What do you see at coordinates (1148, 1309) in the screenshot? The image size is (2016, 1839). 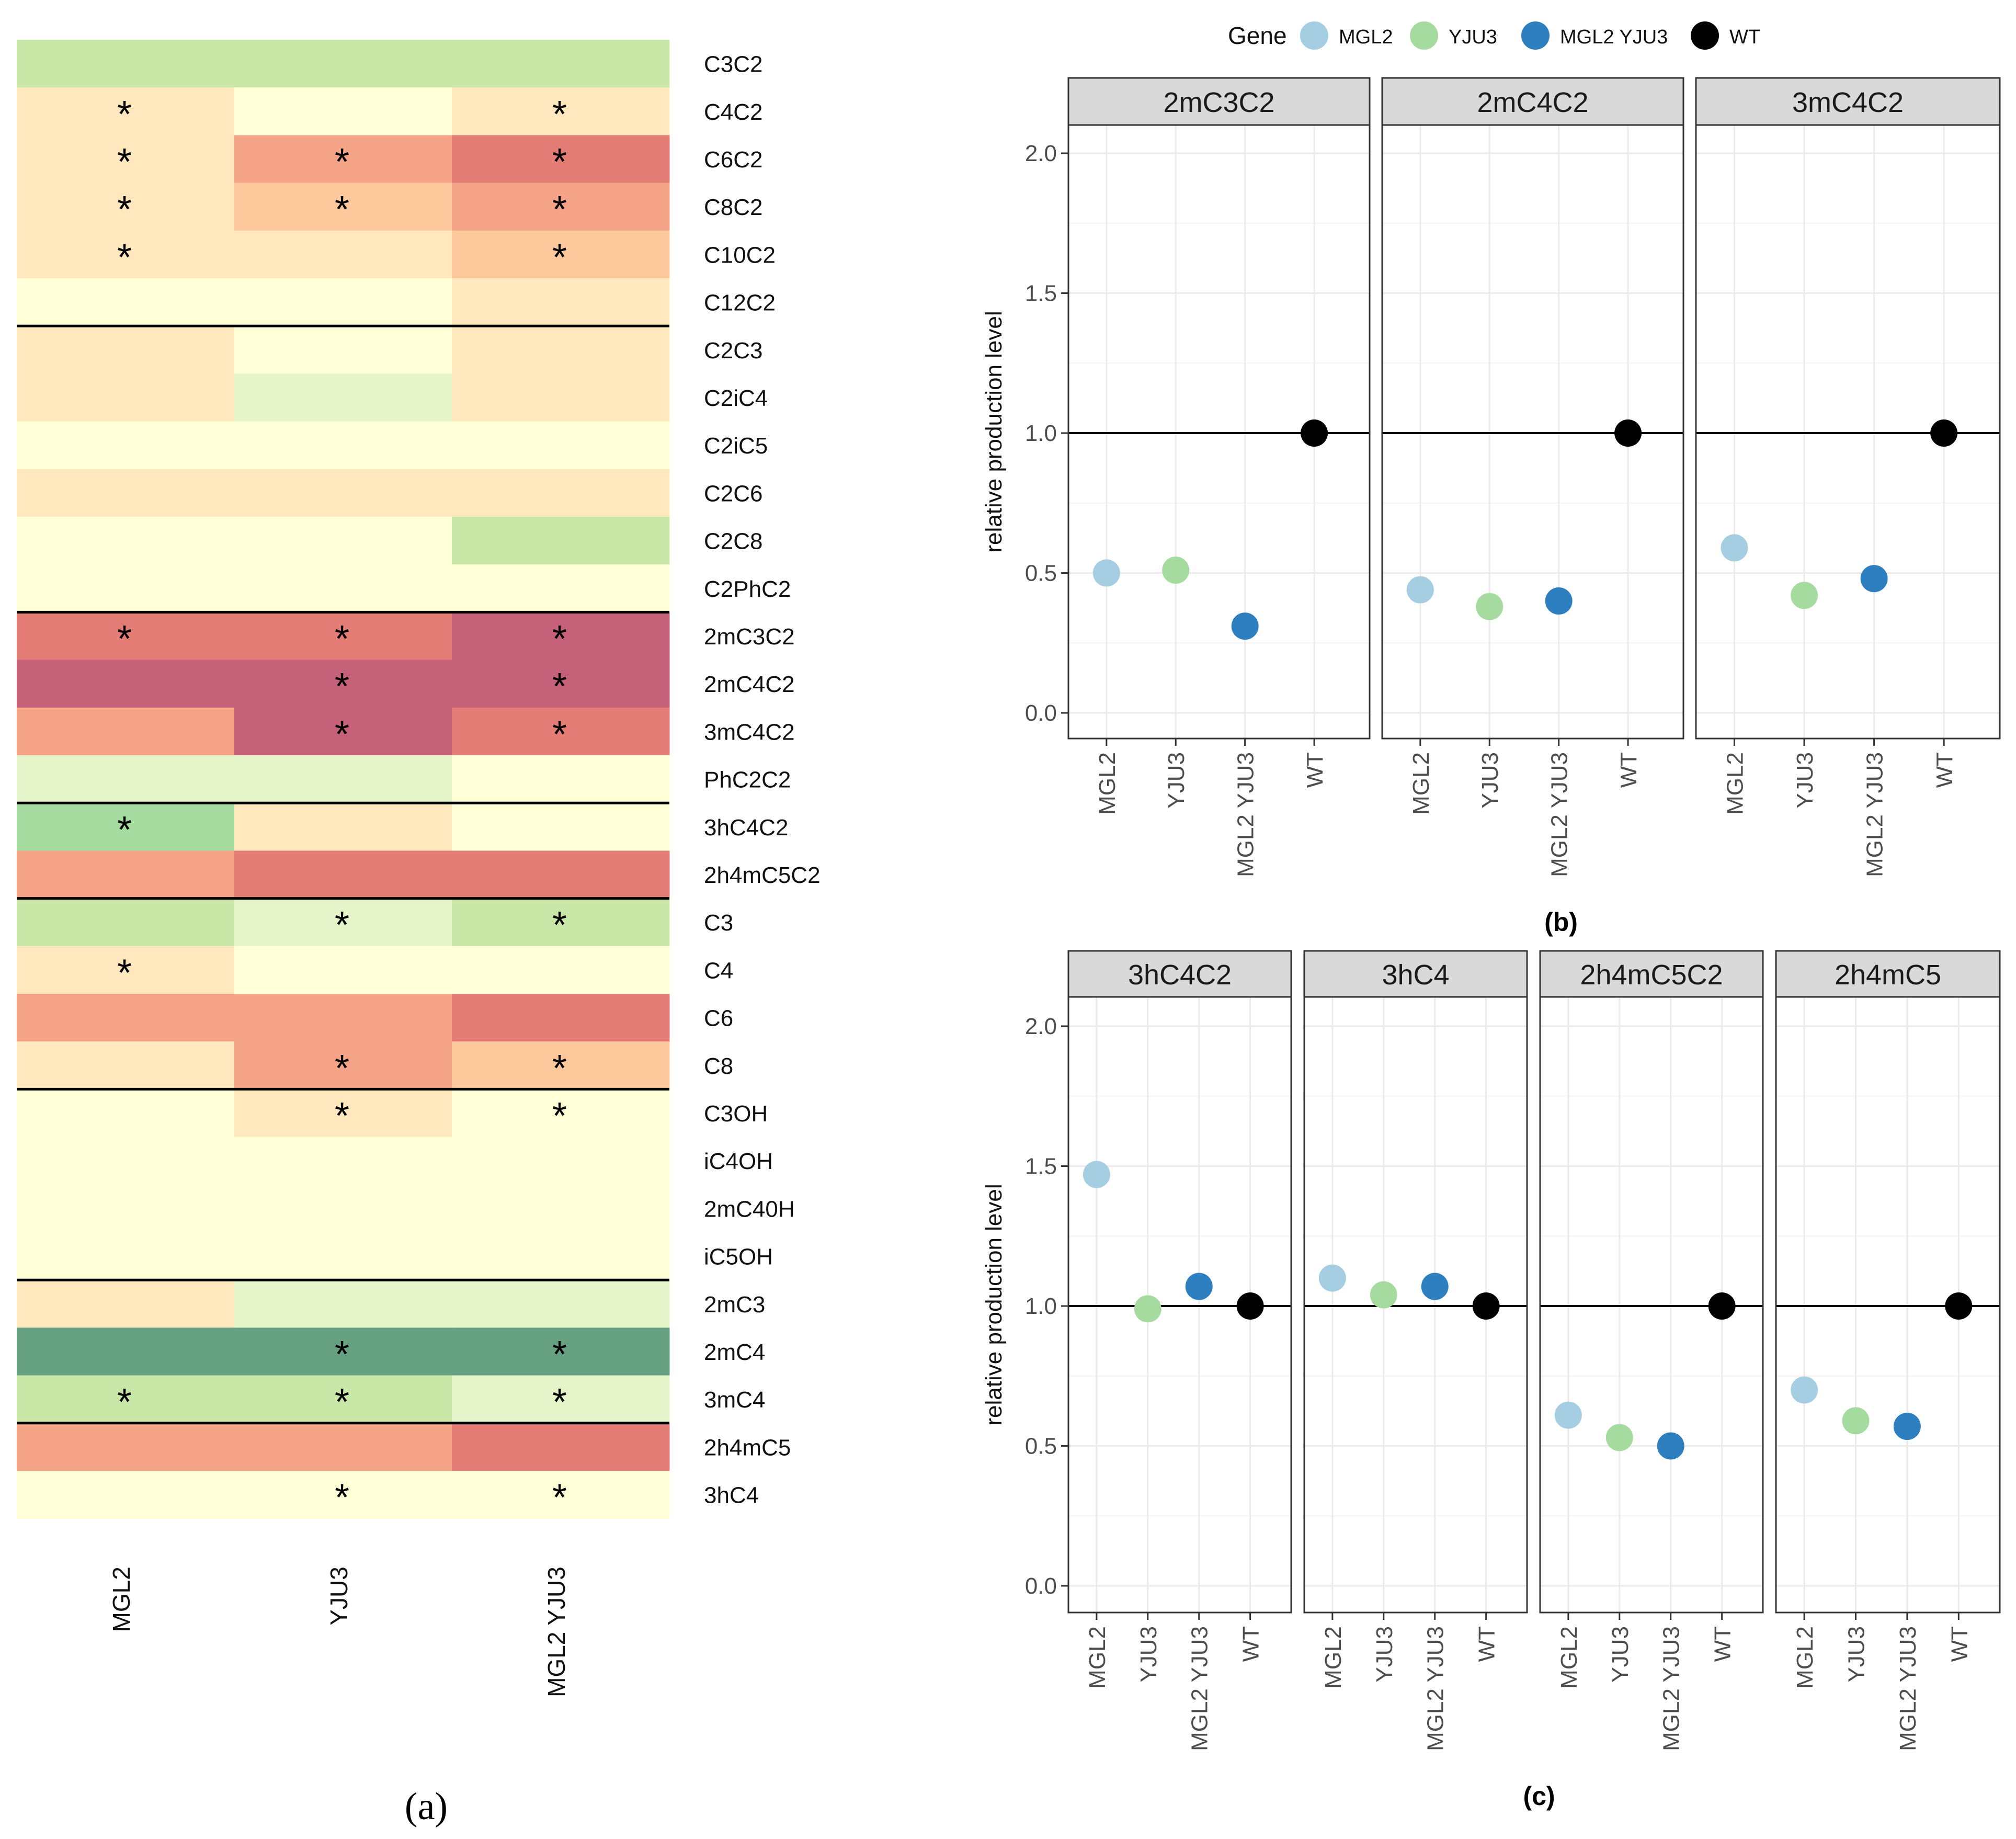 I see `point-3hc4c2-yju3` at bounding box center [1148, 1309].